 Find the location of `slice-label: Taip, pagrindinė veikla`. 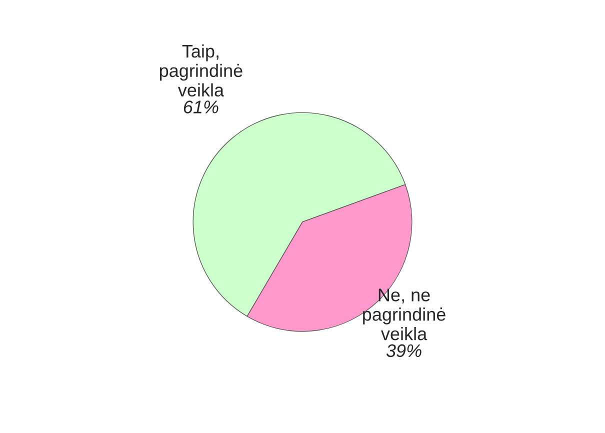

slice-label: Taip, pagrindinė veikla is located at coordinates (201, 70).